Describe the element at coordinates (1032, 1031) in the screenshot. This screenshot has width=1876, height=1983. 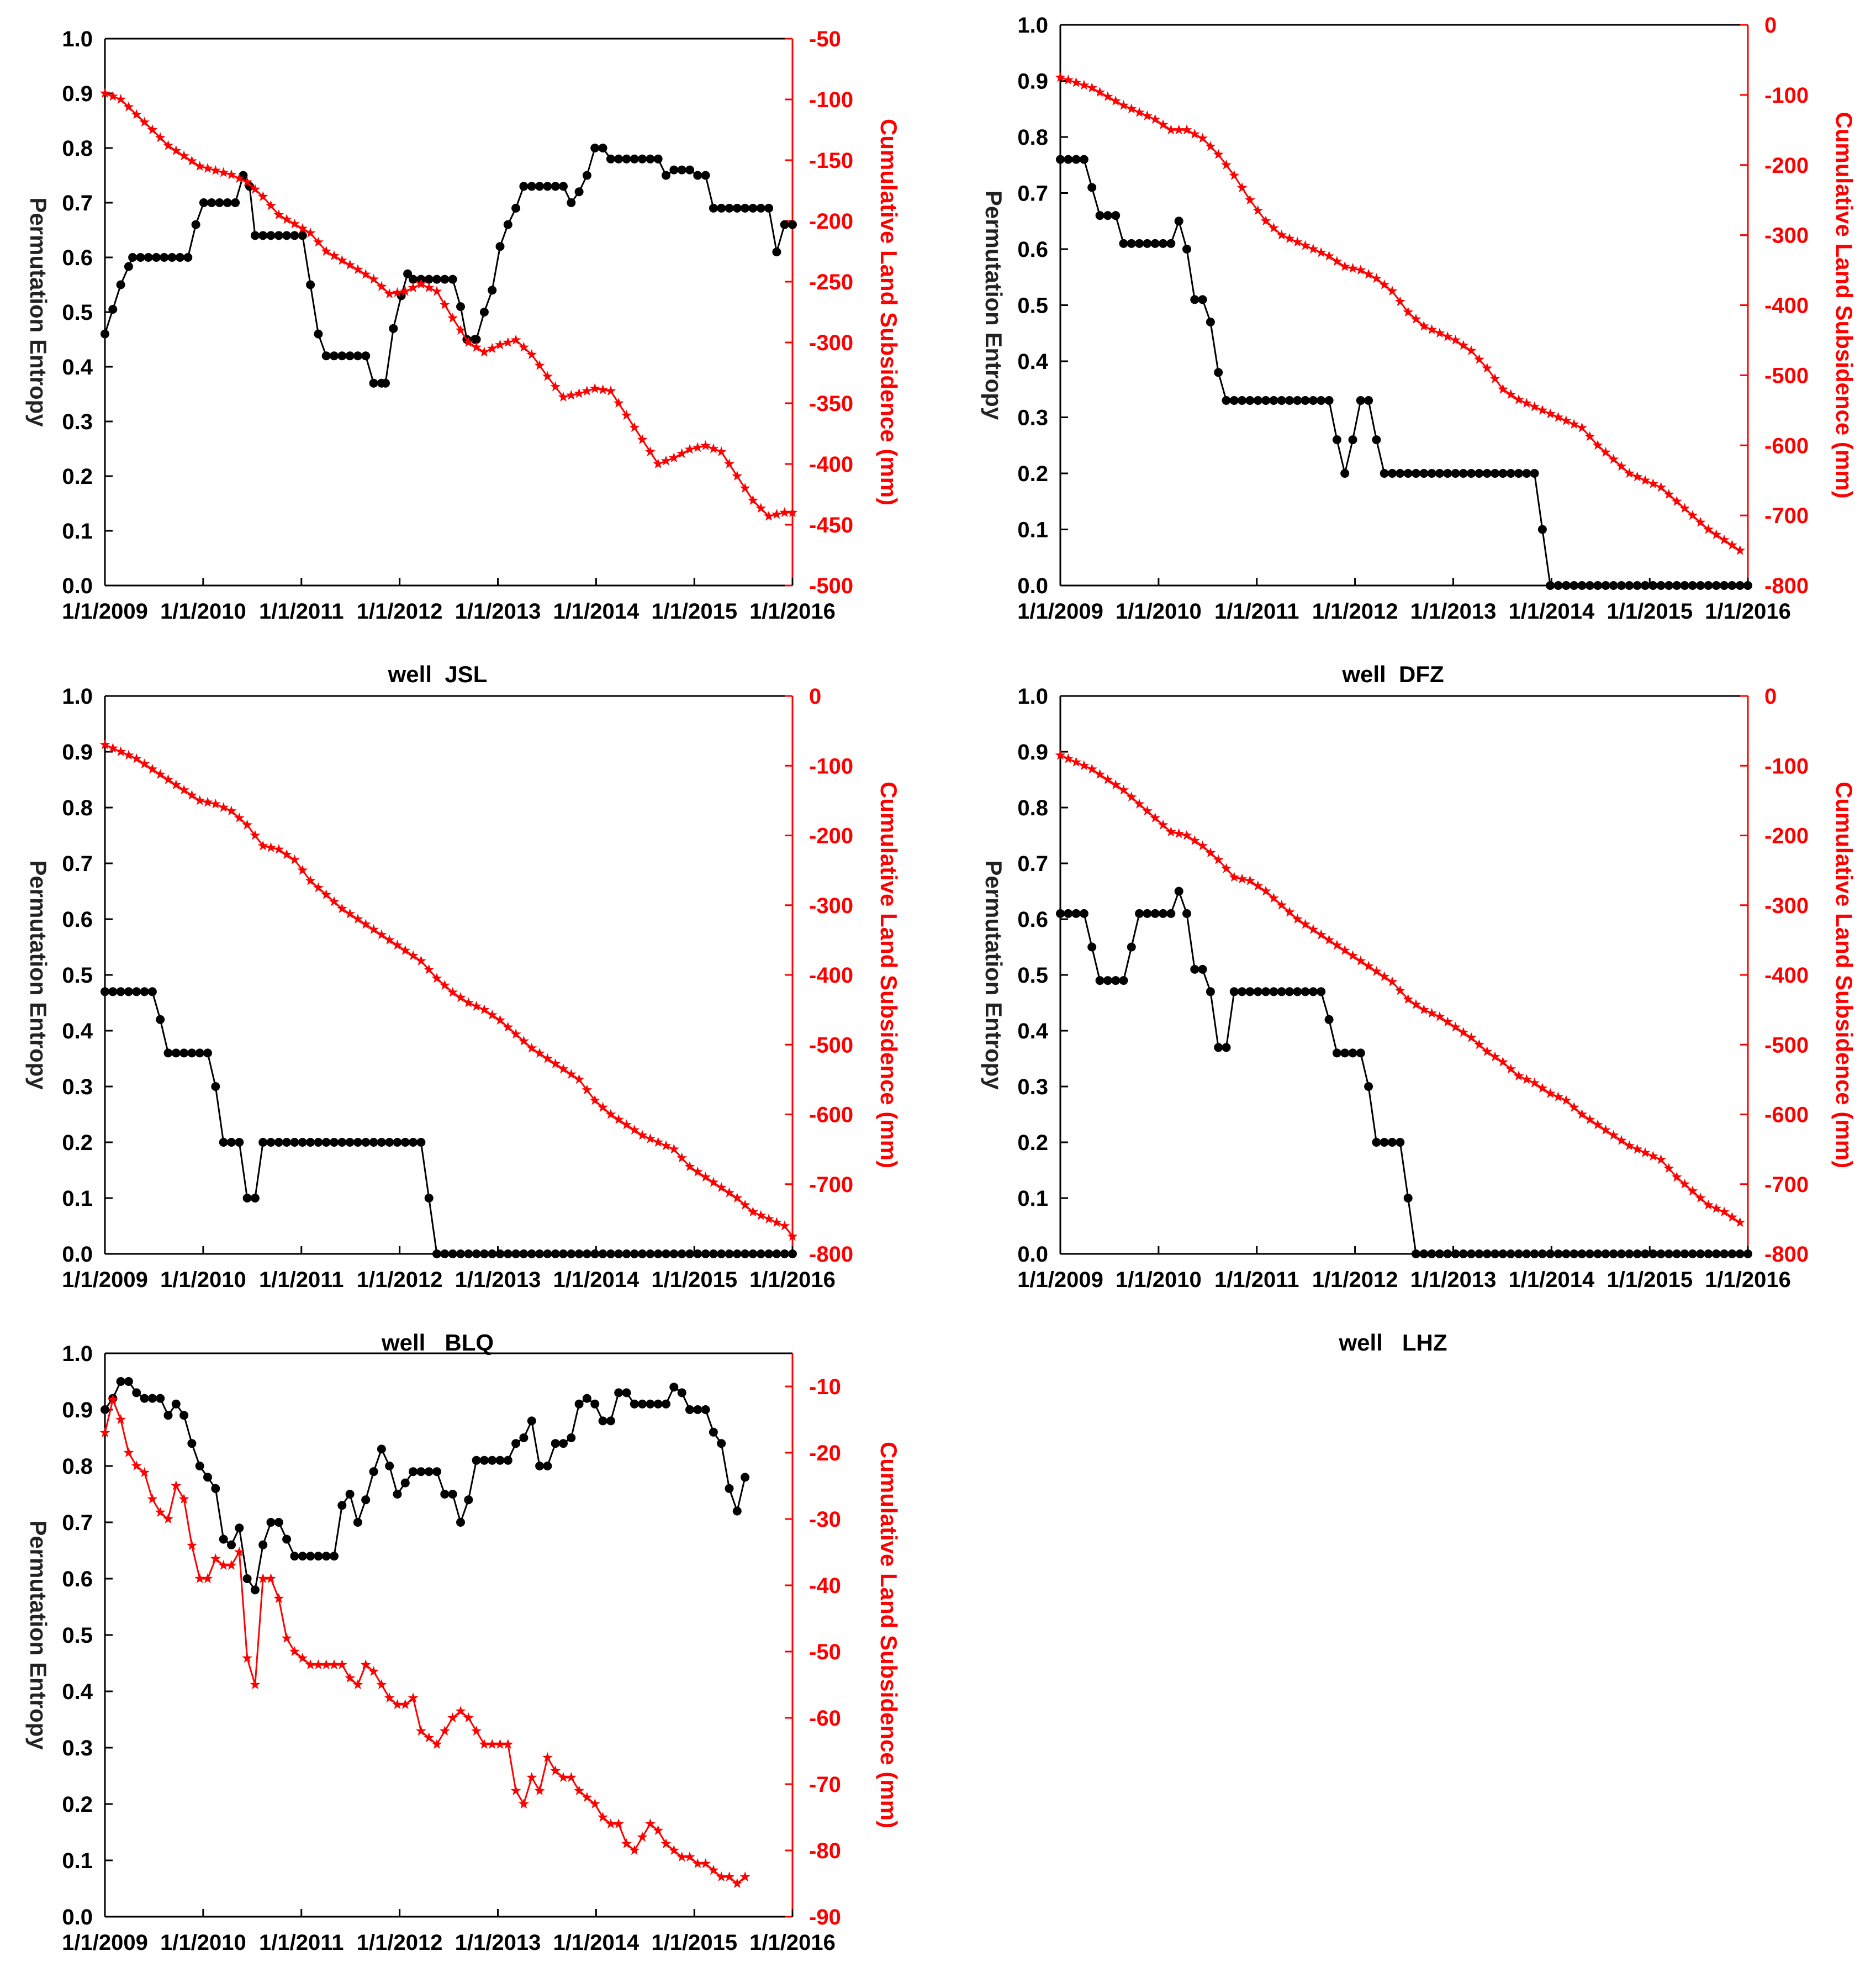
I see `y-left-tick-label: 0.4` at that location.